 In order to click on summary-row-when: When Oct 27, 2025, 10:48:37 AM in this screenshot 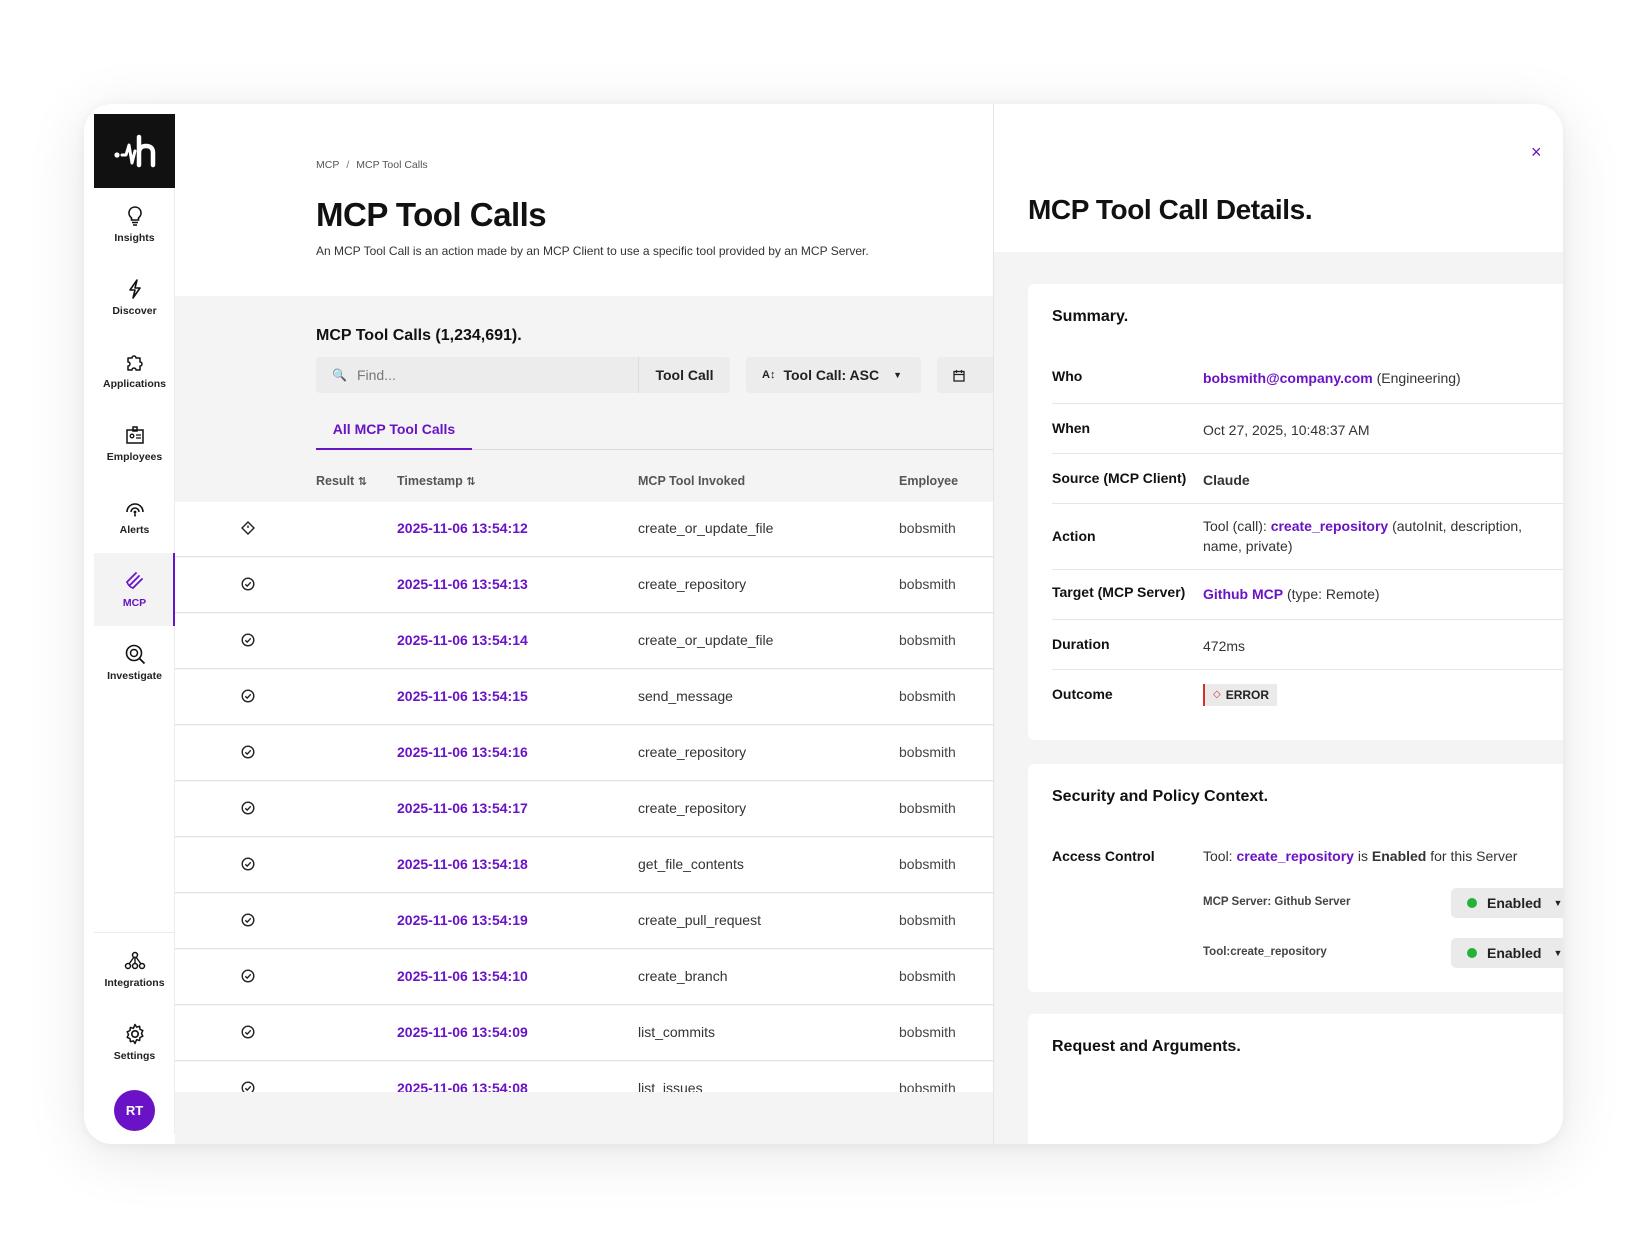, I will do `click(1307, 429)`.